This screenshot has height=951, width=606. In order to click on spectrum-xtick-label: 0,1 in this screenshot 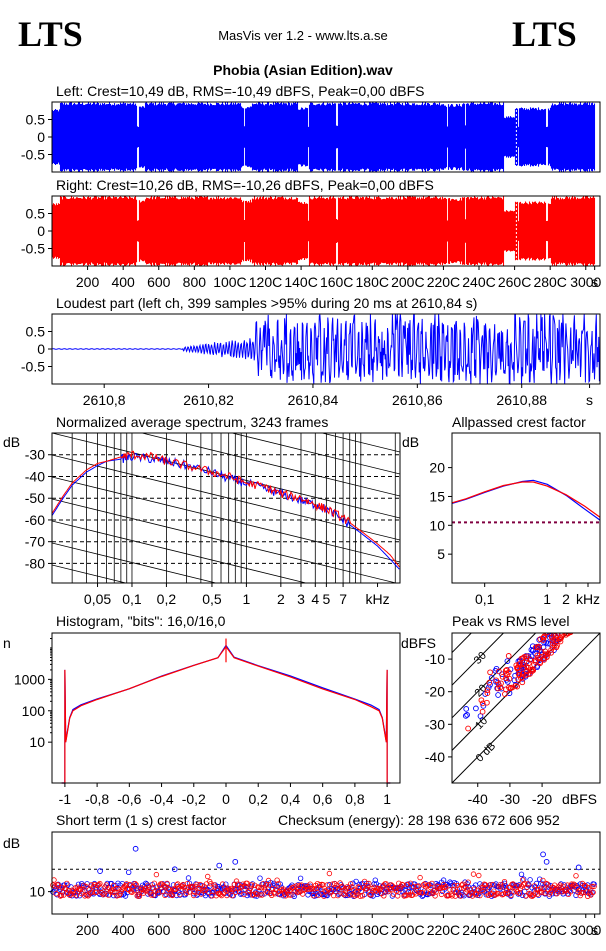, I will do `click(132, 599)`.